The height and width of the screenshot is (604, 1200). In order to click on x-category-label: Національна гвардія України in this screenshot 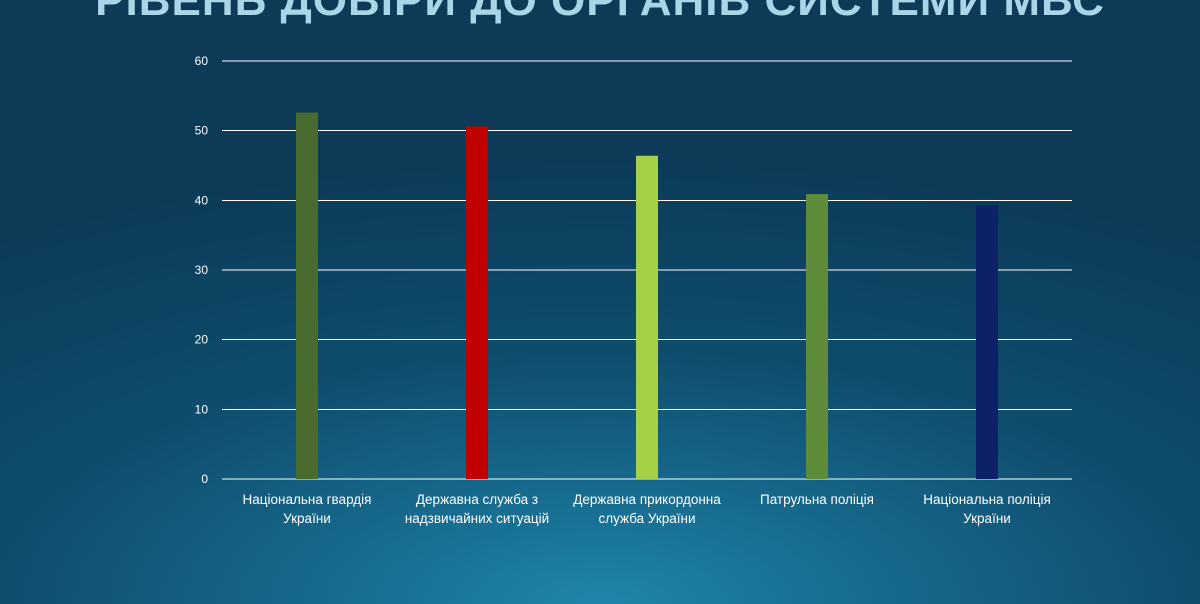, I will do `click(307, 509)`.